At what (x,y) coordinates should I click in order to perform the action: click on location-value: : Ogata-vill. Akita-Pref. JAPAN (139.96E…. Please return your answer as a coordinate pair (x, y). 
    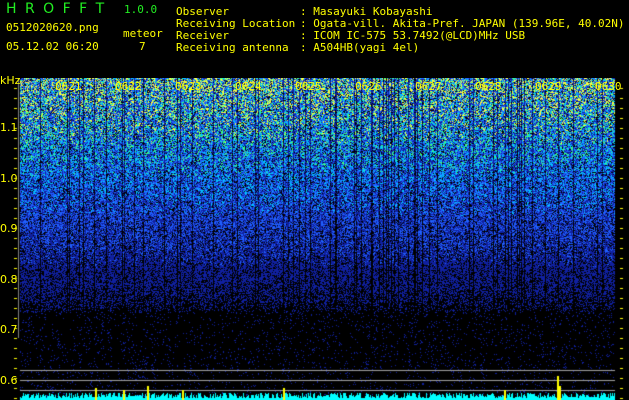
    Looking at the image, I should click on (462, 23).